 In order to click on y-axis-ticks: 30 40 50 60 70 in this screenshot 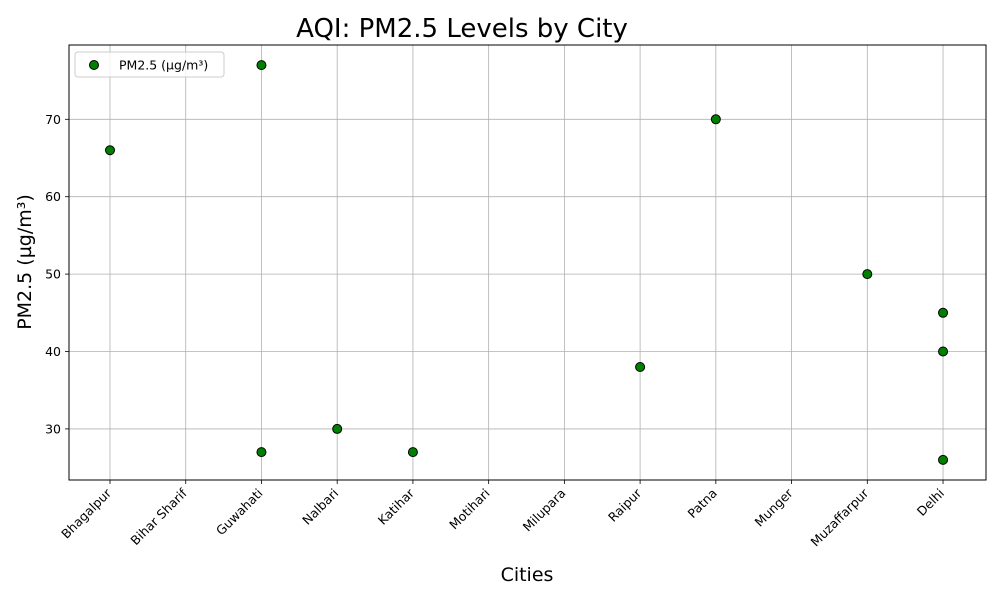, I will do `click(57, 274)`.